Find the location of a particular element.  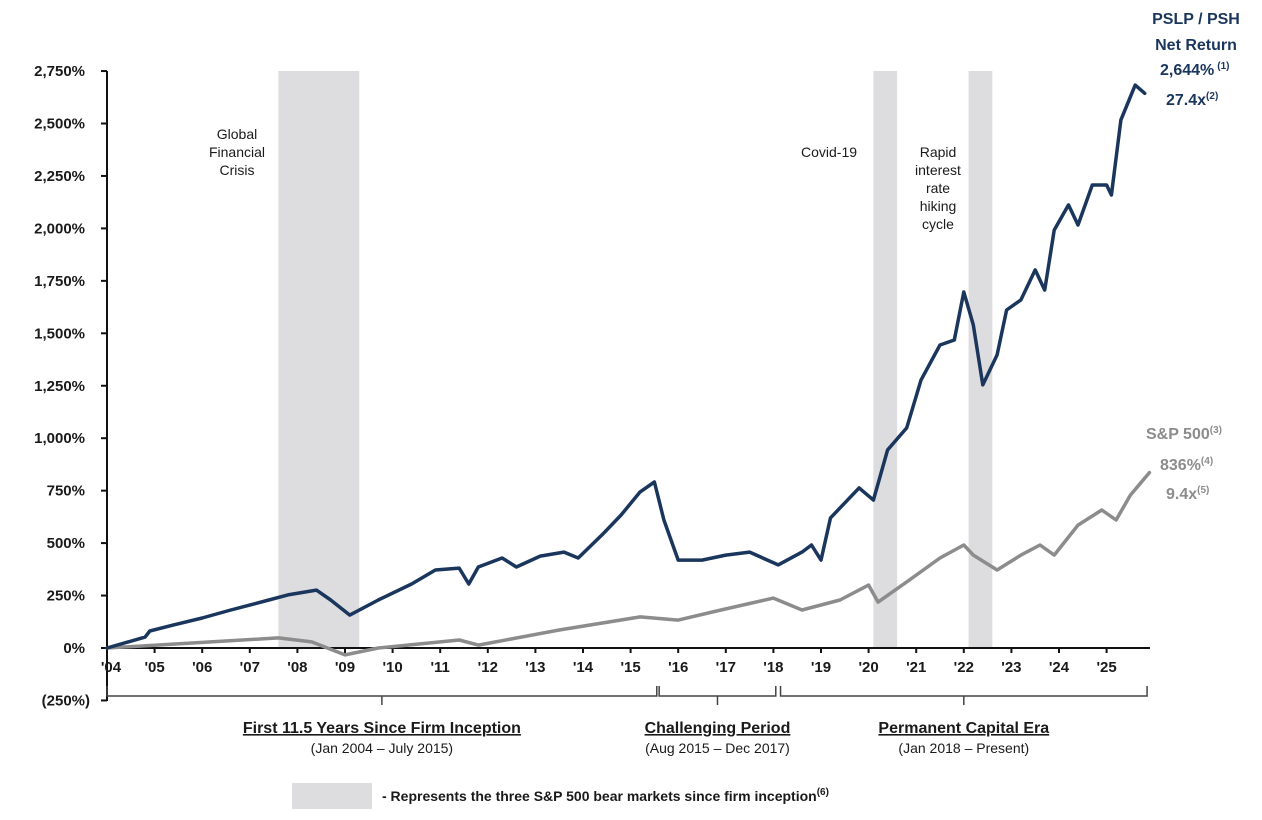

x-tick-label: '24 is located at coordinates (1059, 667).